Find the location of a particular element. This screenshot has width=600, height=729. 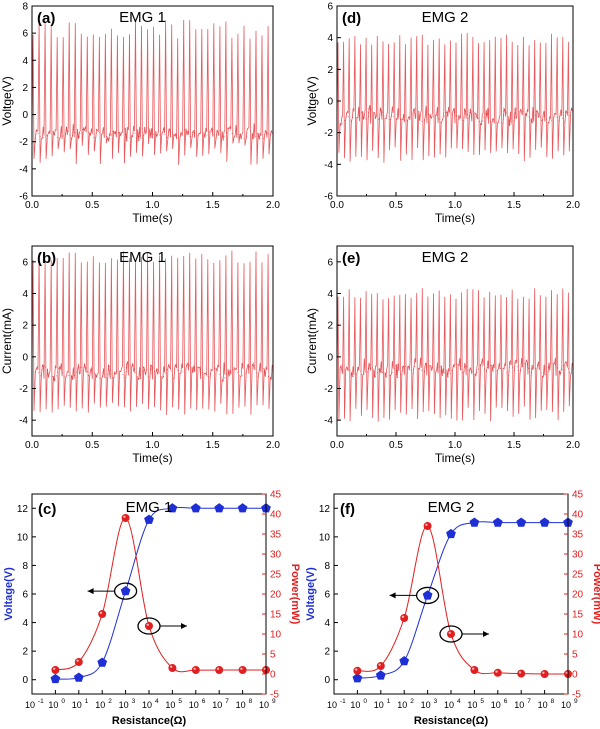

panel-label: (f) is located at coordinates (347, 509).